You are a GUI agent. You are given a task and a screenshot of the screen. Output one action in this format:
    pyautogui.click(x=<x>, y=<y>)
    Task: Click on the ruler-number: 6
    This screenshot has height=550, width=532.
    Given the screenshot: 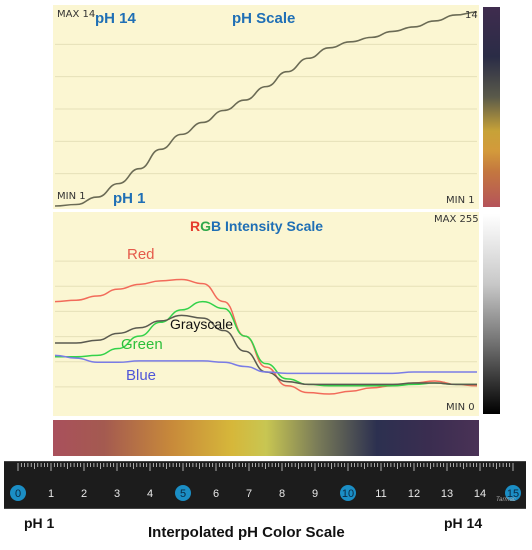 What is the action you would take?
    pyautogui.click(x=216, y=494)
    